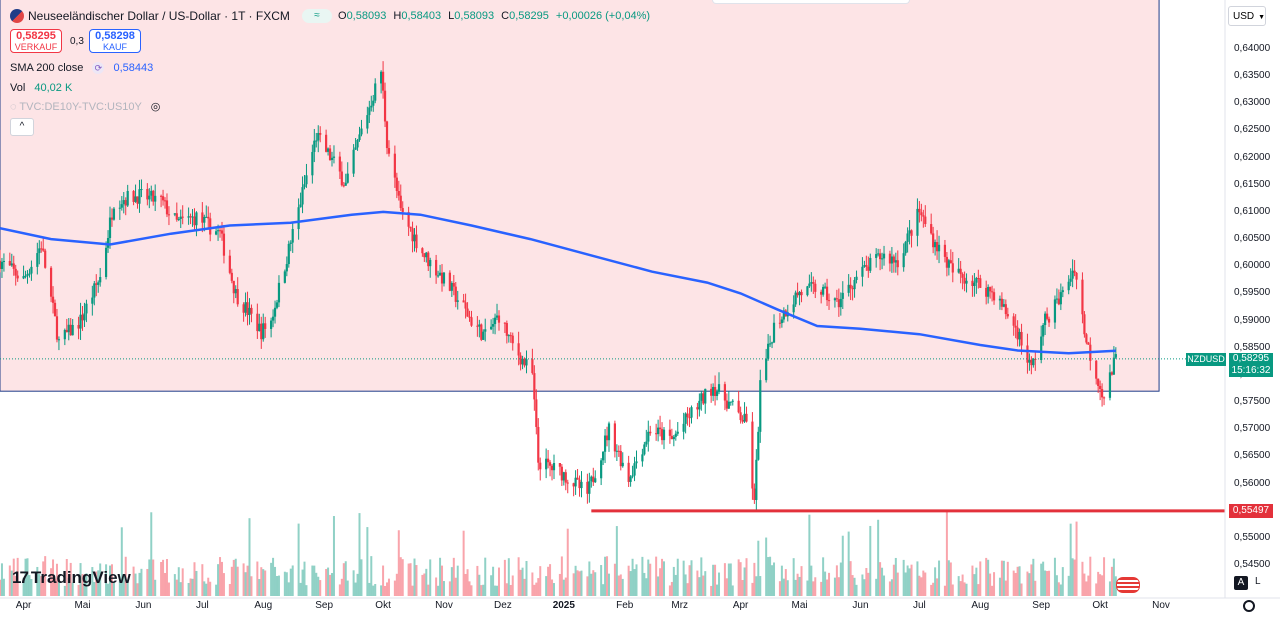 The height and width of the screenshot is (618, 1280). Describe the element at coordinates (98, 68) in the screenshot. I see `loading-icon: ⟳` at that location.